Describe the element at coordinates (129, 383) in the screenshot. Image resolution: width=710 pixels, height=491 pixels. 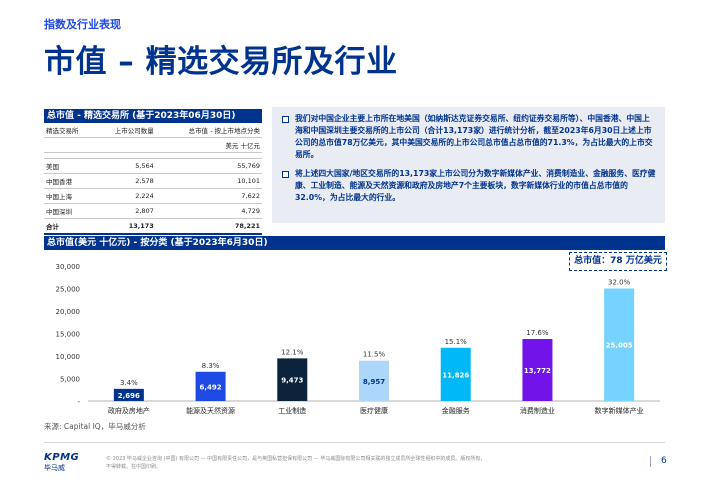
I see `bar-percent-label: 3.4%` at that location.